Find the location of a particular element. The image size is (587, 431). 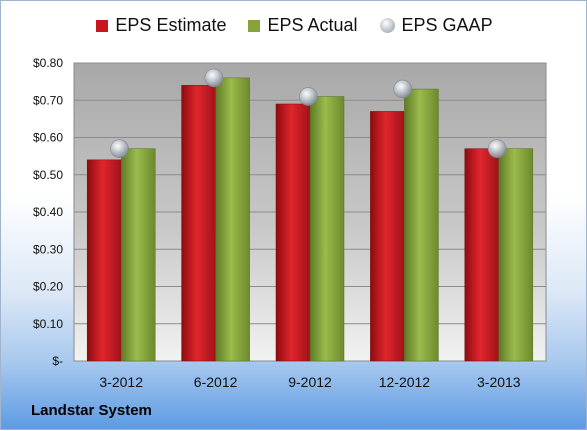

legend: EPS Estimate EPS Actual EPS GAAP is located at coordinates (294, 25).